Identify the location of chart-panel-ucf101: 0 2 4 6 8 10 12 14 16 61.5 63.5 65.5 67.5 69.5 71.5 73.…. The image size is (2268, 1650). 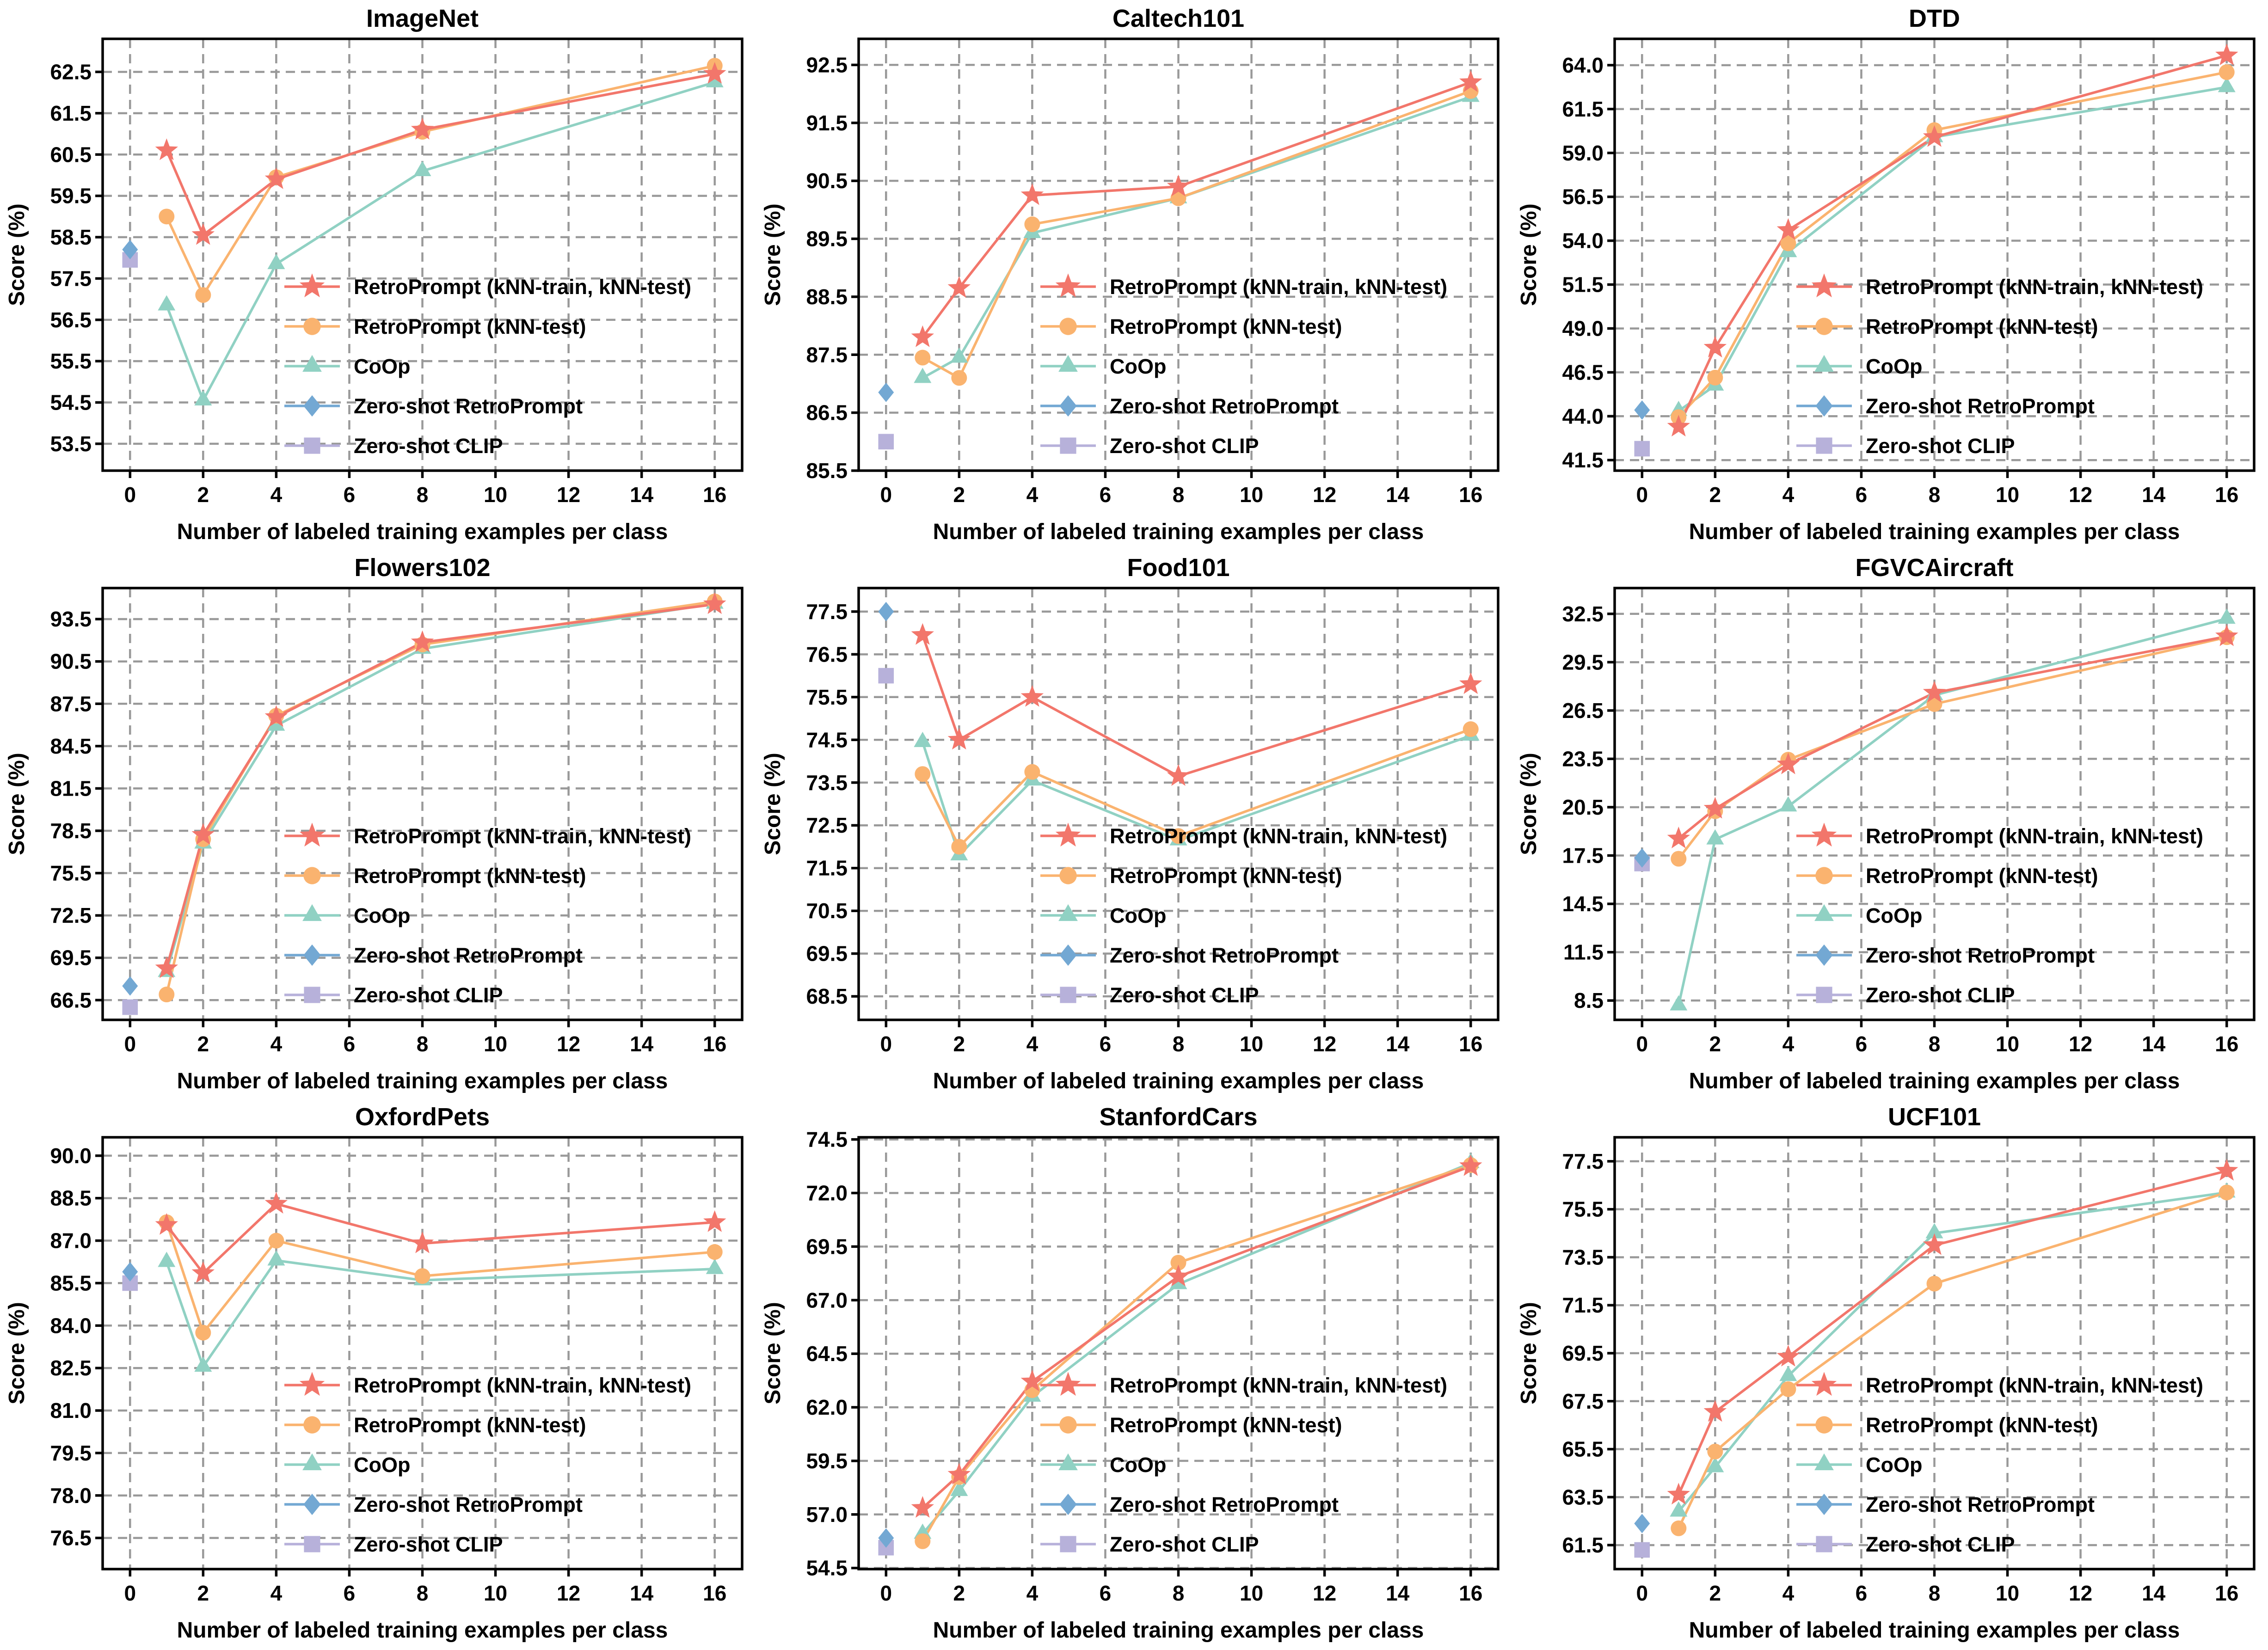
(1890, 1373).